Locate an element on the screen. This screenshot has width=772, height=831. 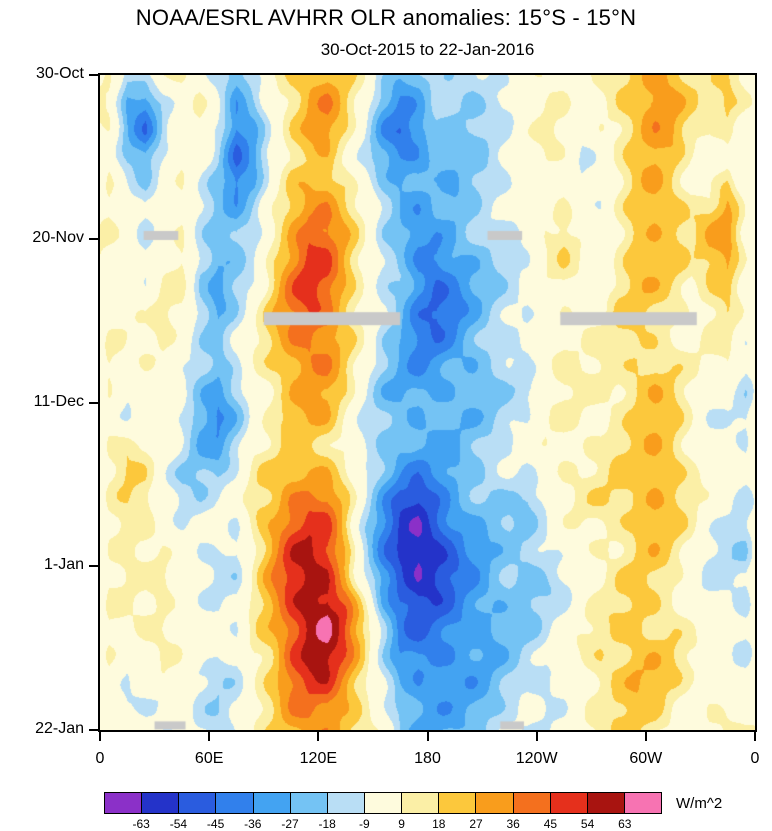
x-tick-label: 120W is located at coordinates (536, 758).